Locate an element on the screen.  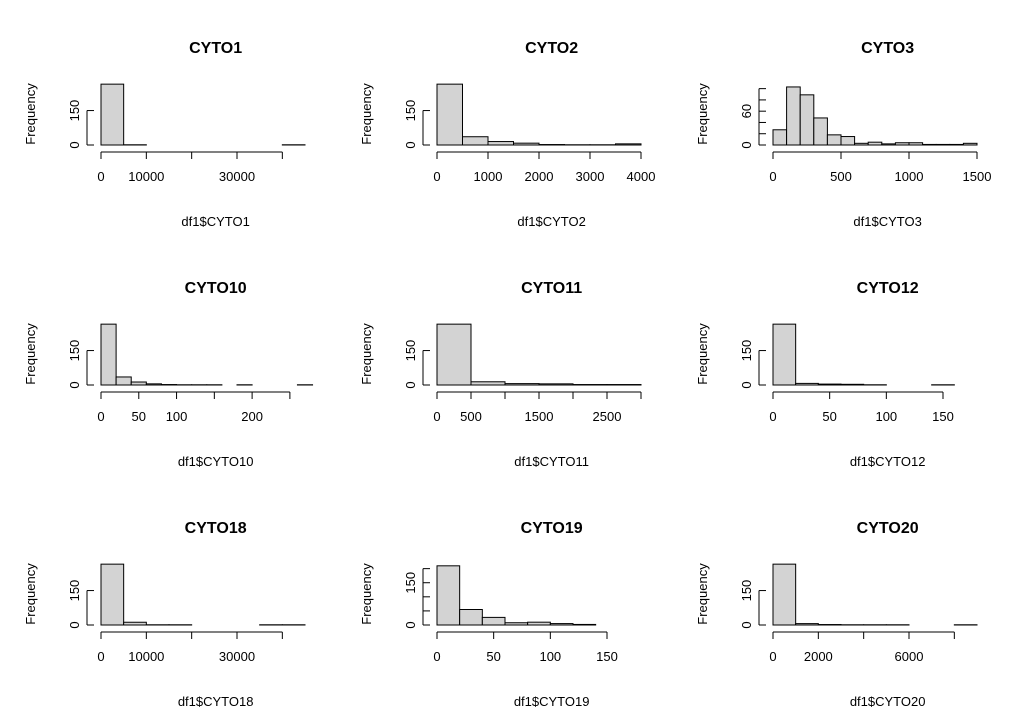
x-tick-label: 3000 is located at coordinates (590, 176).